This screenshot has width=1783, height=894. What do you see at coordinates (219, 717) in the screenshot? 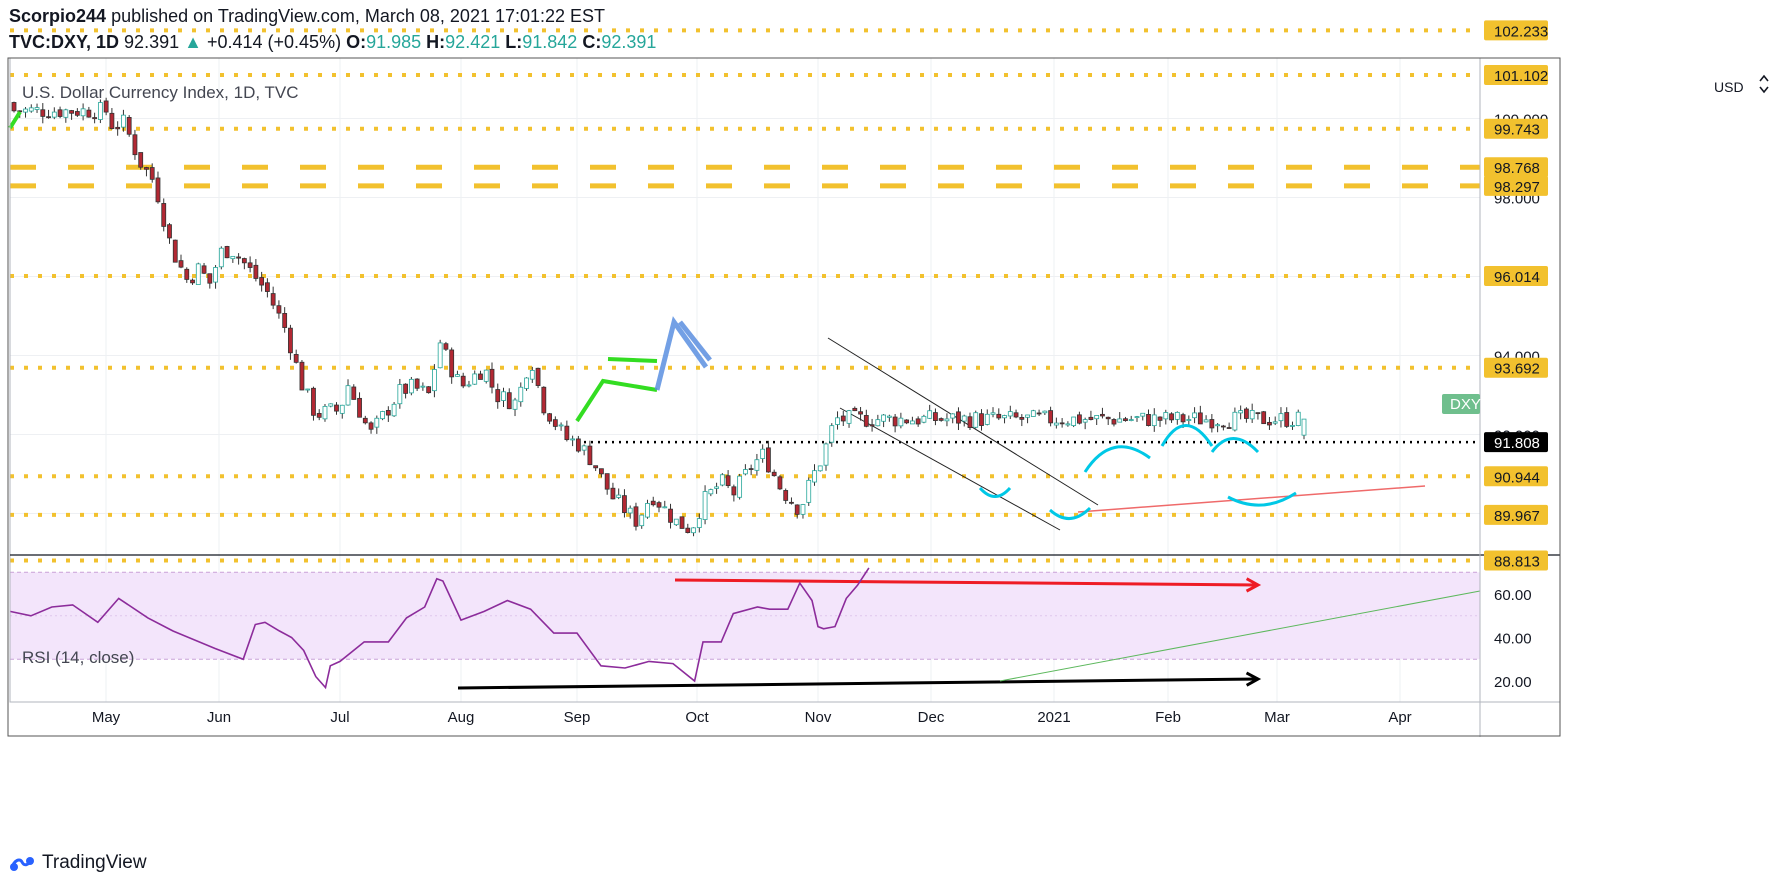
I see `time-tick-Jun: Jun` at bounding box center [219, 717].